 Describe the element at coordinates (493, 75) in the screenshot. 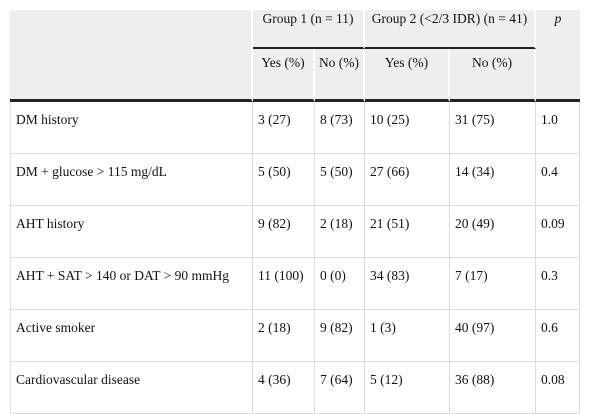

I see `header-g2-no: No (%)` at that location.